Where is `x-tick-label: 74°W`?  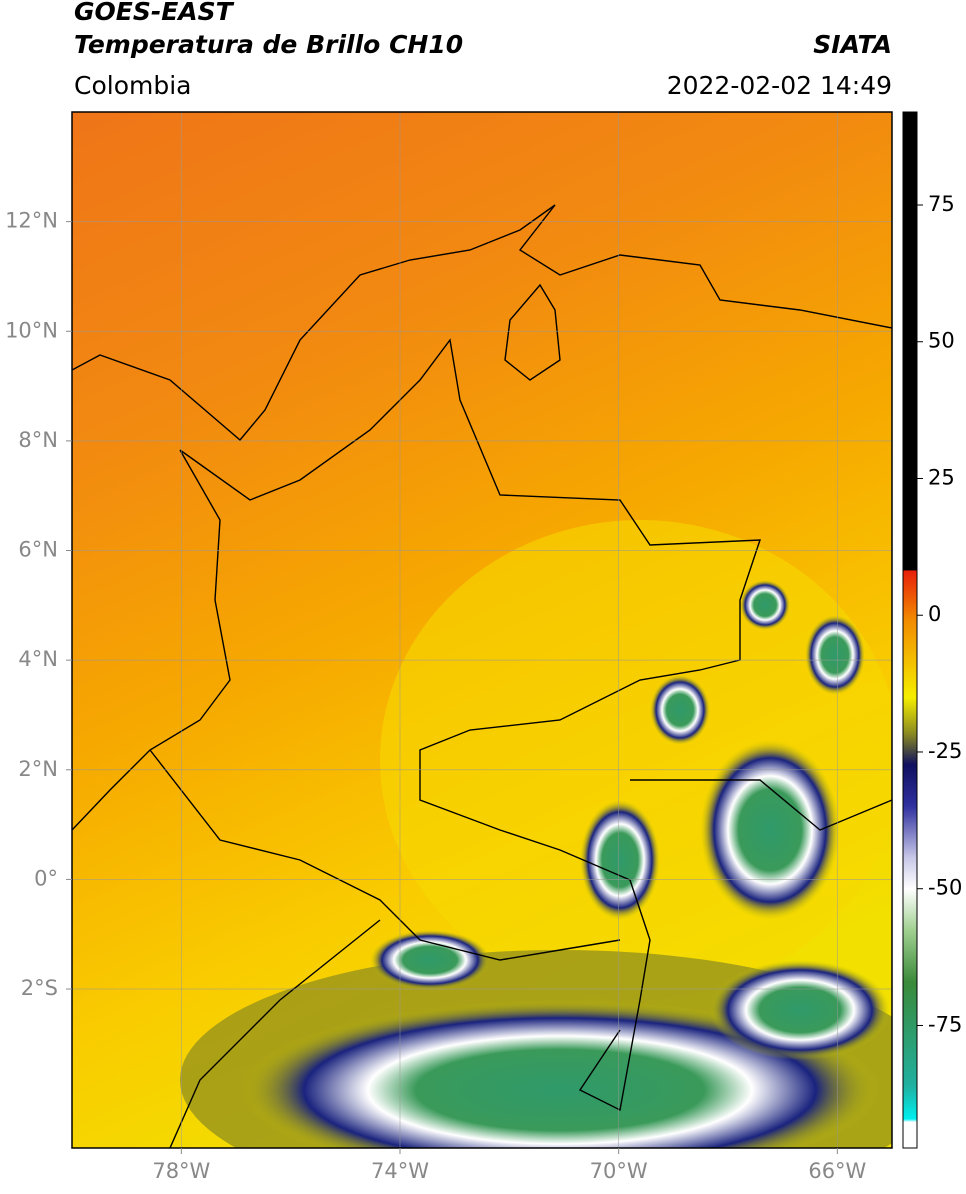
x-tick-label: 74°W is located at coordinates (400, 1171).